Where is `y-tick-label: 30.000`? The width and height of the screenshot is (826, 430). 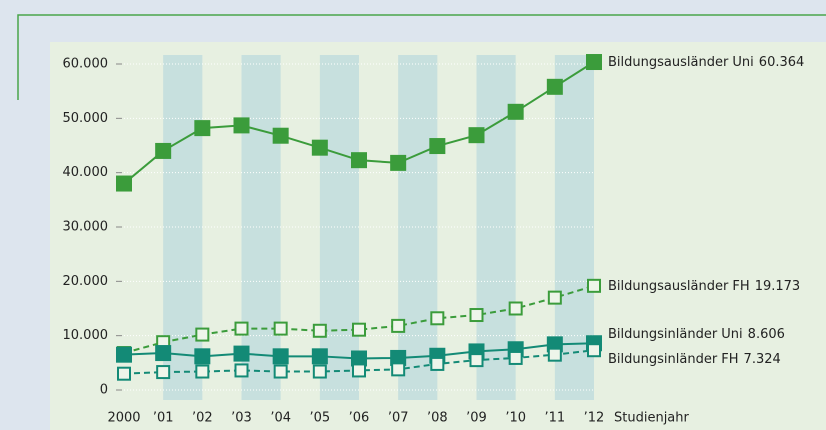 y-tick-label: 30.000 is located at coordinates (86, 227).